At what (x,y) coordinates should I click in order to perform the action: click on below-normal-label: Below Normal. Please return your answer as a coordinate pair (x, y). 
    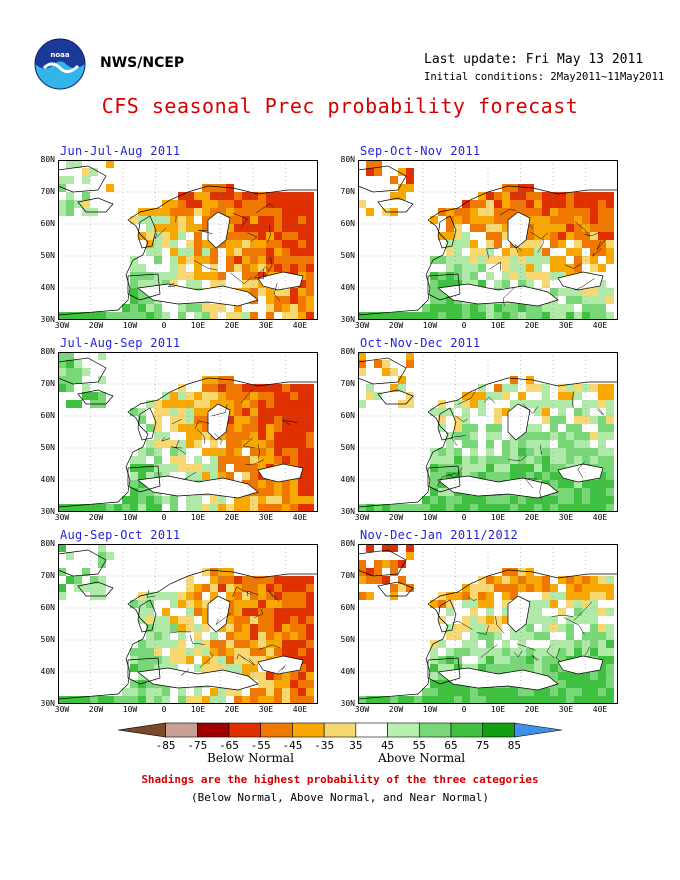
    Looking at the image, I should click on (250, 758).